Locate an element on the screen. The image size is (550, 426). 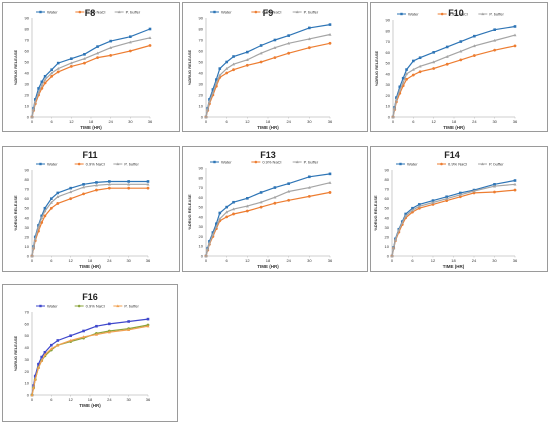
x-tick-label: 12 is located at coordinates (70, 399).